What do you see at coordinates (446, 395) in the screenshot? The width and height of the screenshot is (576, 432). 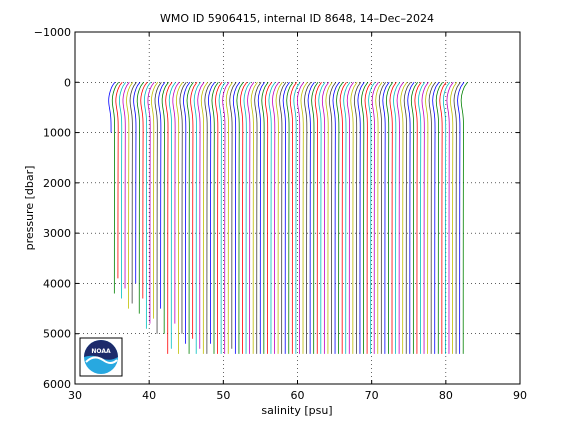 I see `x-tick-label: 80` at bounding box center [446, 395].